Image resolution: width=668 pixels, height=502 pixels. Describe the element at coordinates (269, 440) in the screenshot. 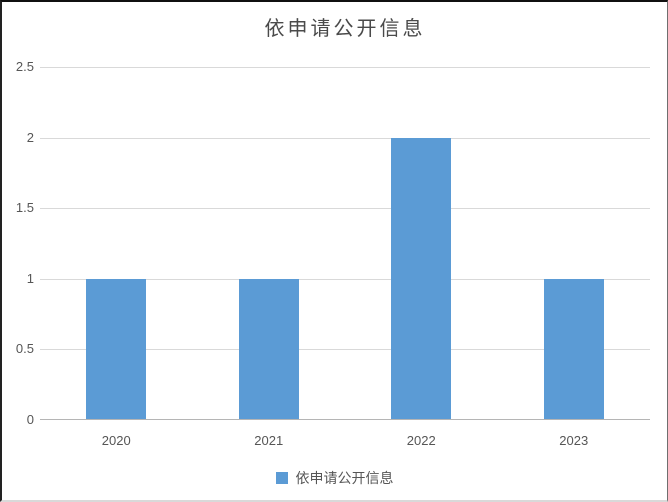

I see `x-tick-2021: 2021` at that location.